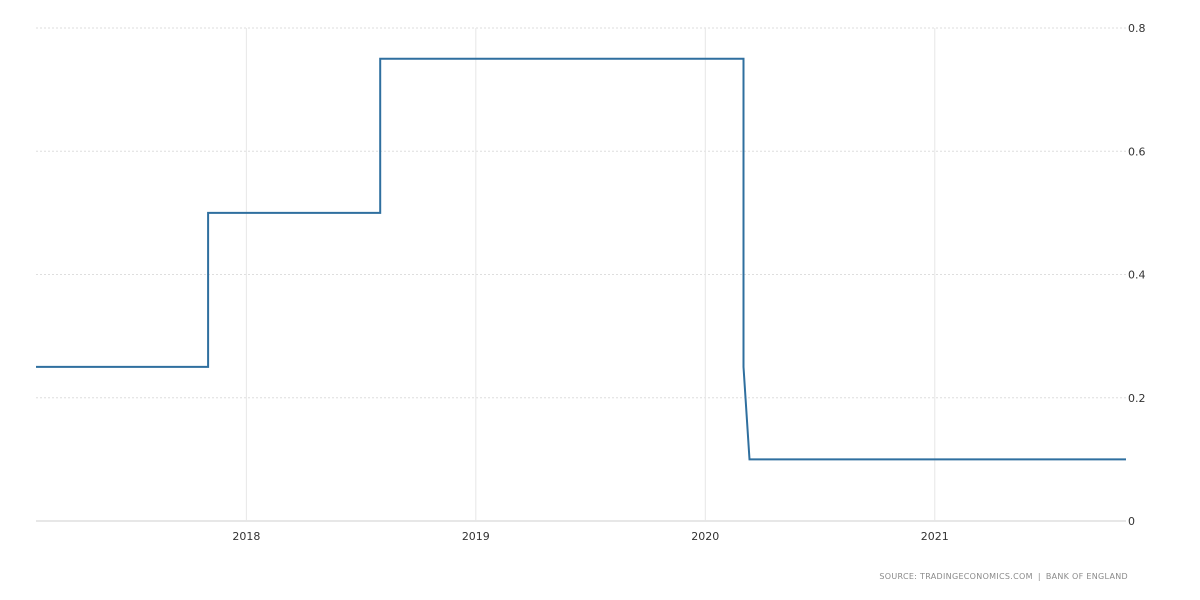  I want to click on x-tick-label: 2019, so click(476, 536).